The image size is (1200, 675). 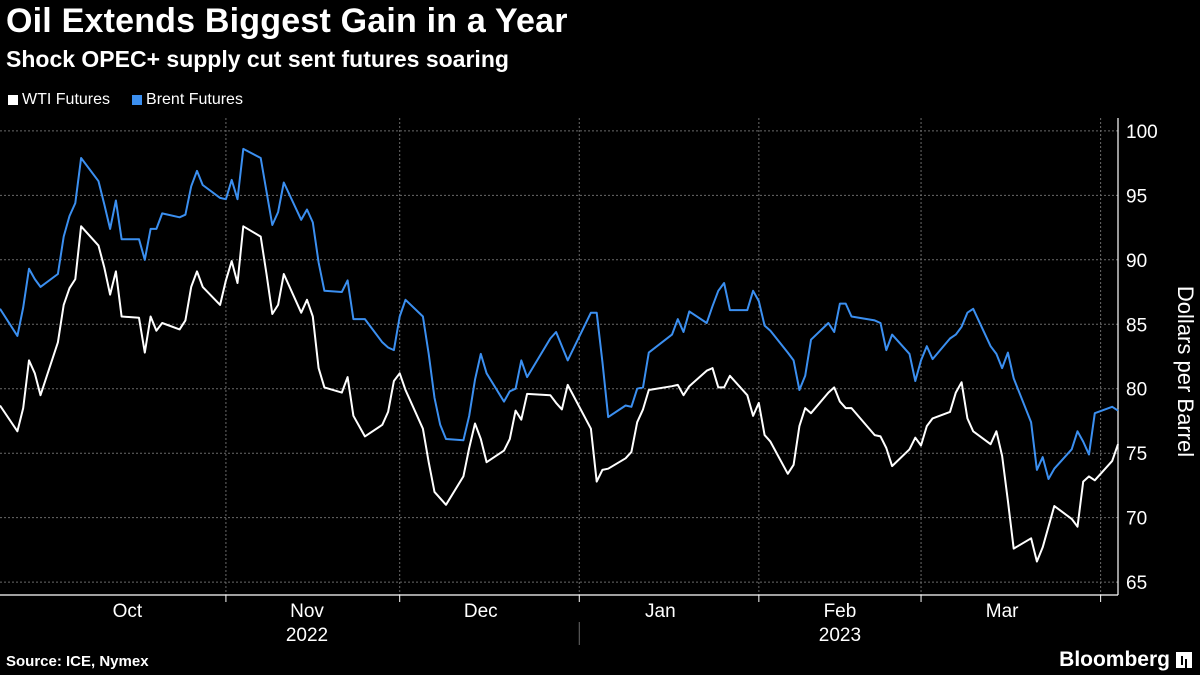 I want to click on bloomberg-logo: Bloomberg, so click(x=1125, y=660).